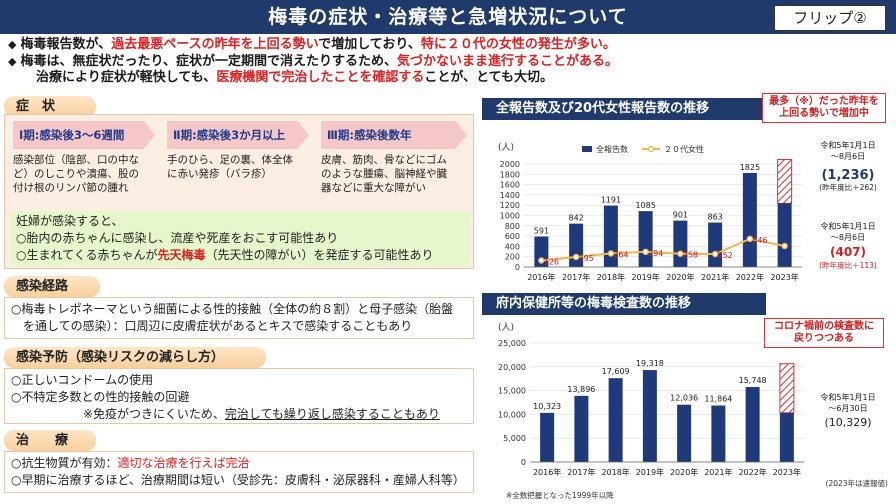 Image resolution: width=896 pixels, height=504 pixels. What do you see at coordinates (517, 267) in the screenshot?
I see `chart1-ytick: 0` at bounding box center [517, 267].